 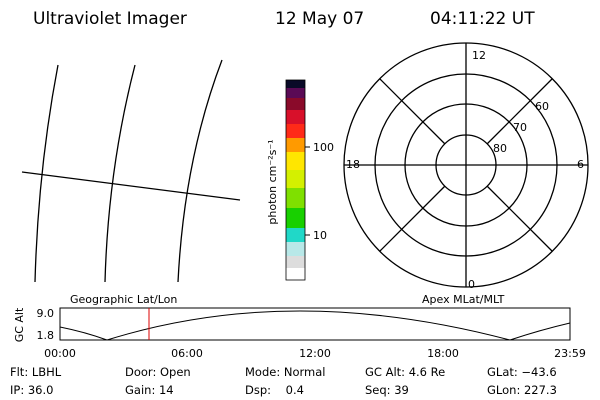 I want to click on status-field: GLon: 227.3, so click(x=522, y=390).